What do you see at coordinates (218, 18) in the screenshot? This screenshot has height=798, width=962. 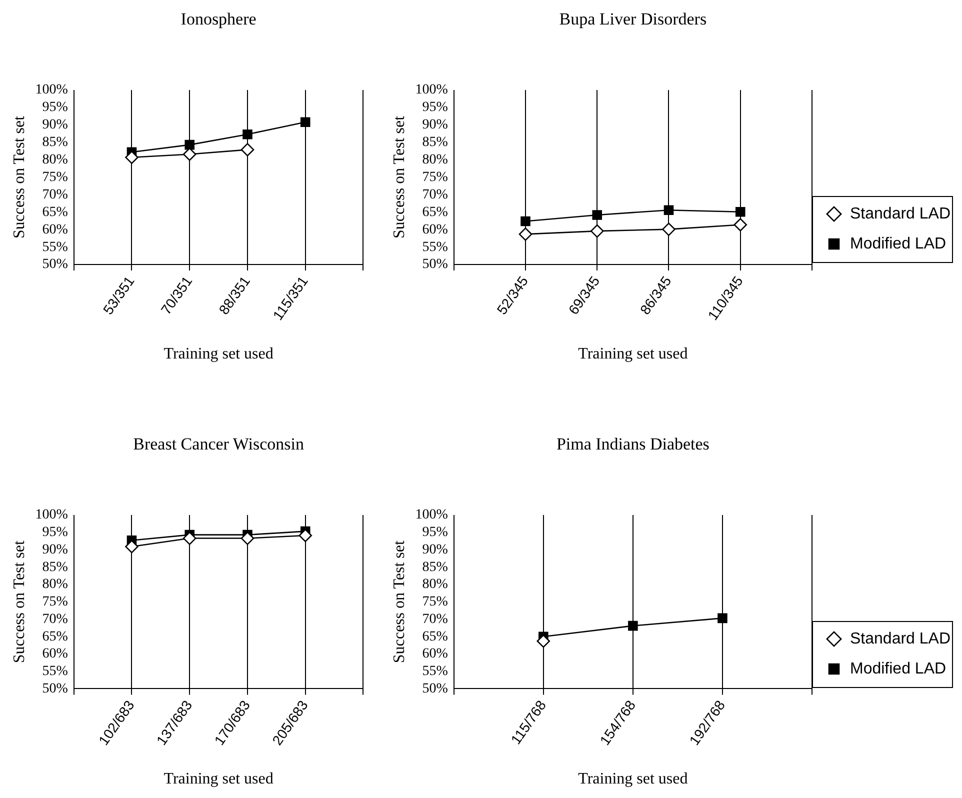 I see `chart-title: Ionosphere` at bounding box center [218, 18].